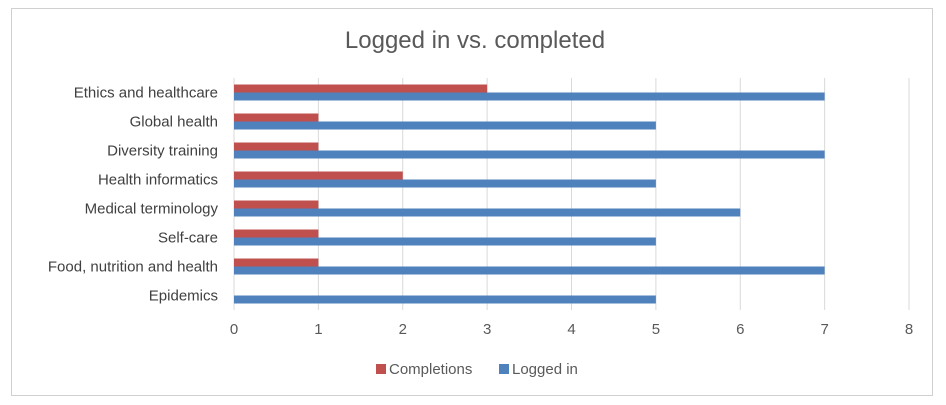 The width and height of the screenshot is (946, 405). What do you see at coordinates (188, 238) in the screenshot?
I see `category-label: Self-care` at bounding box center [188, 238].